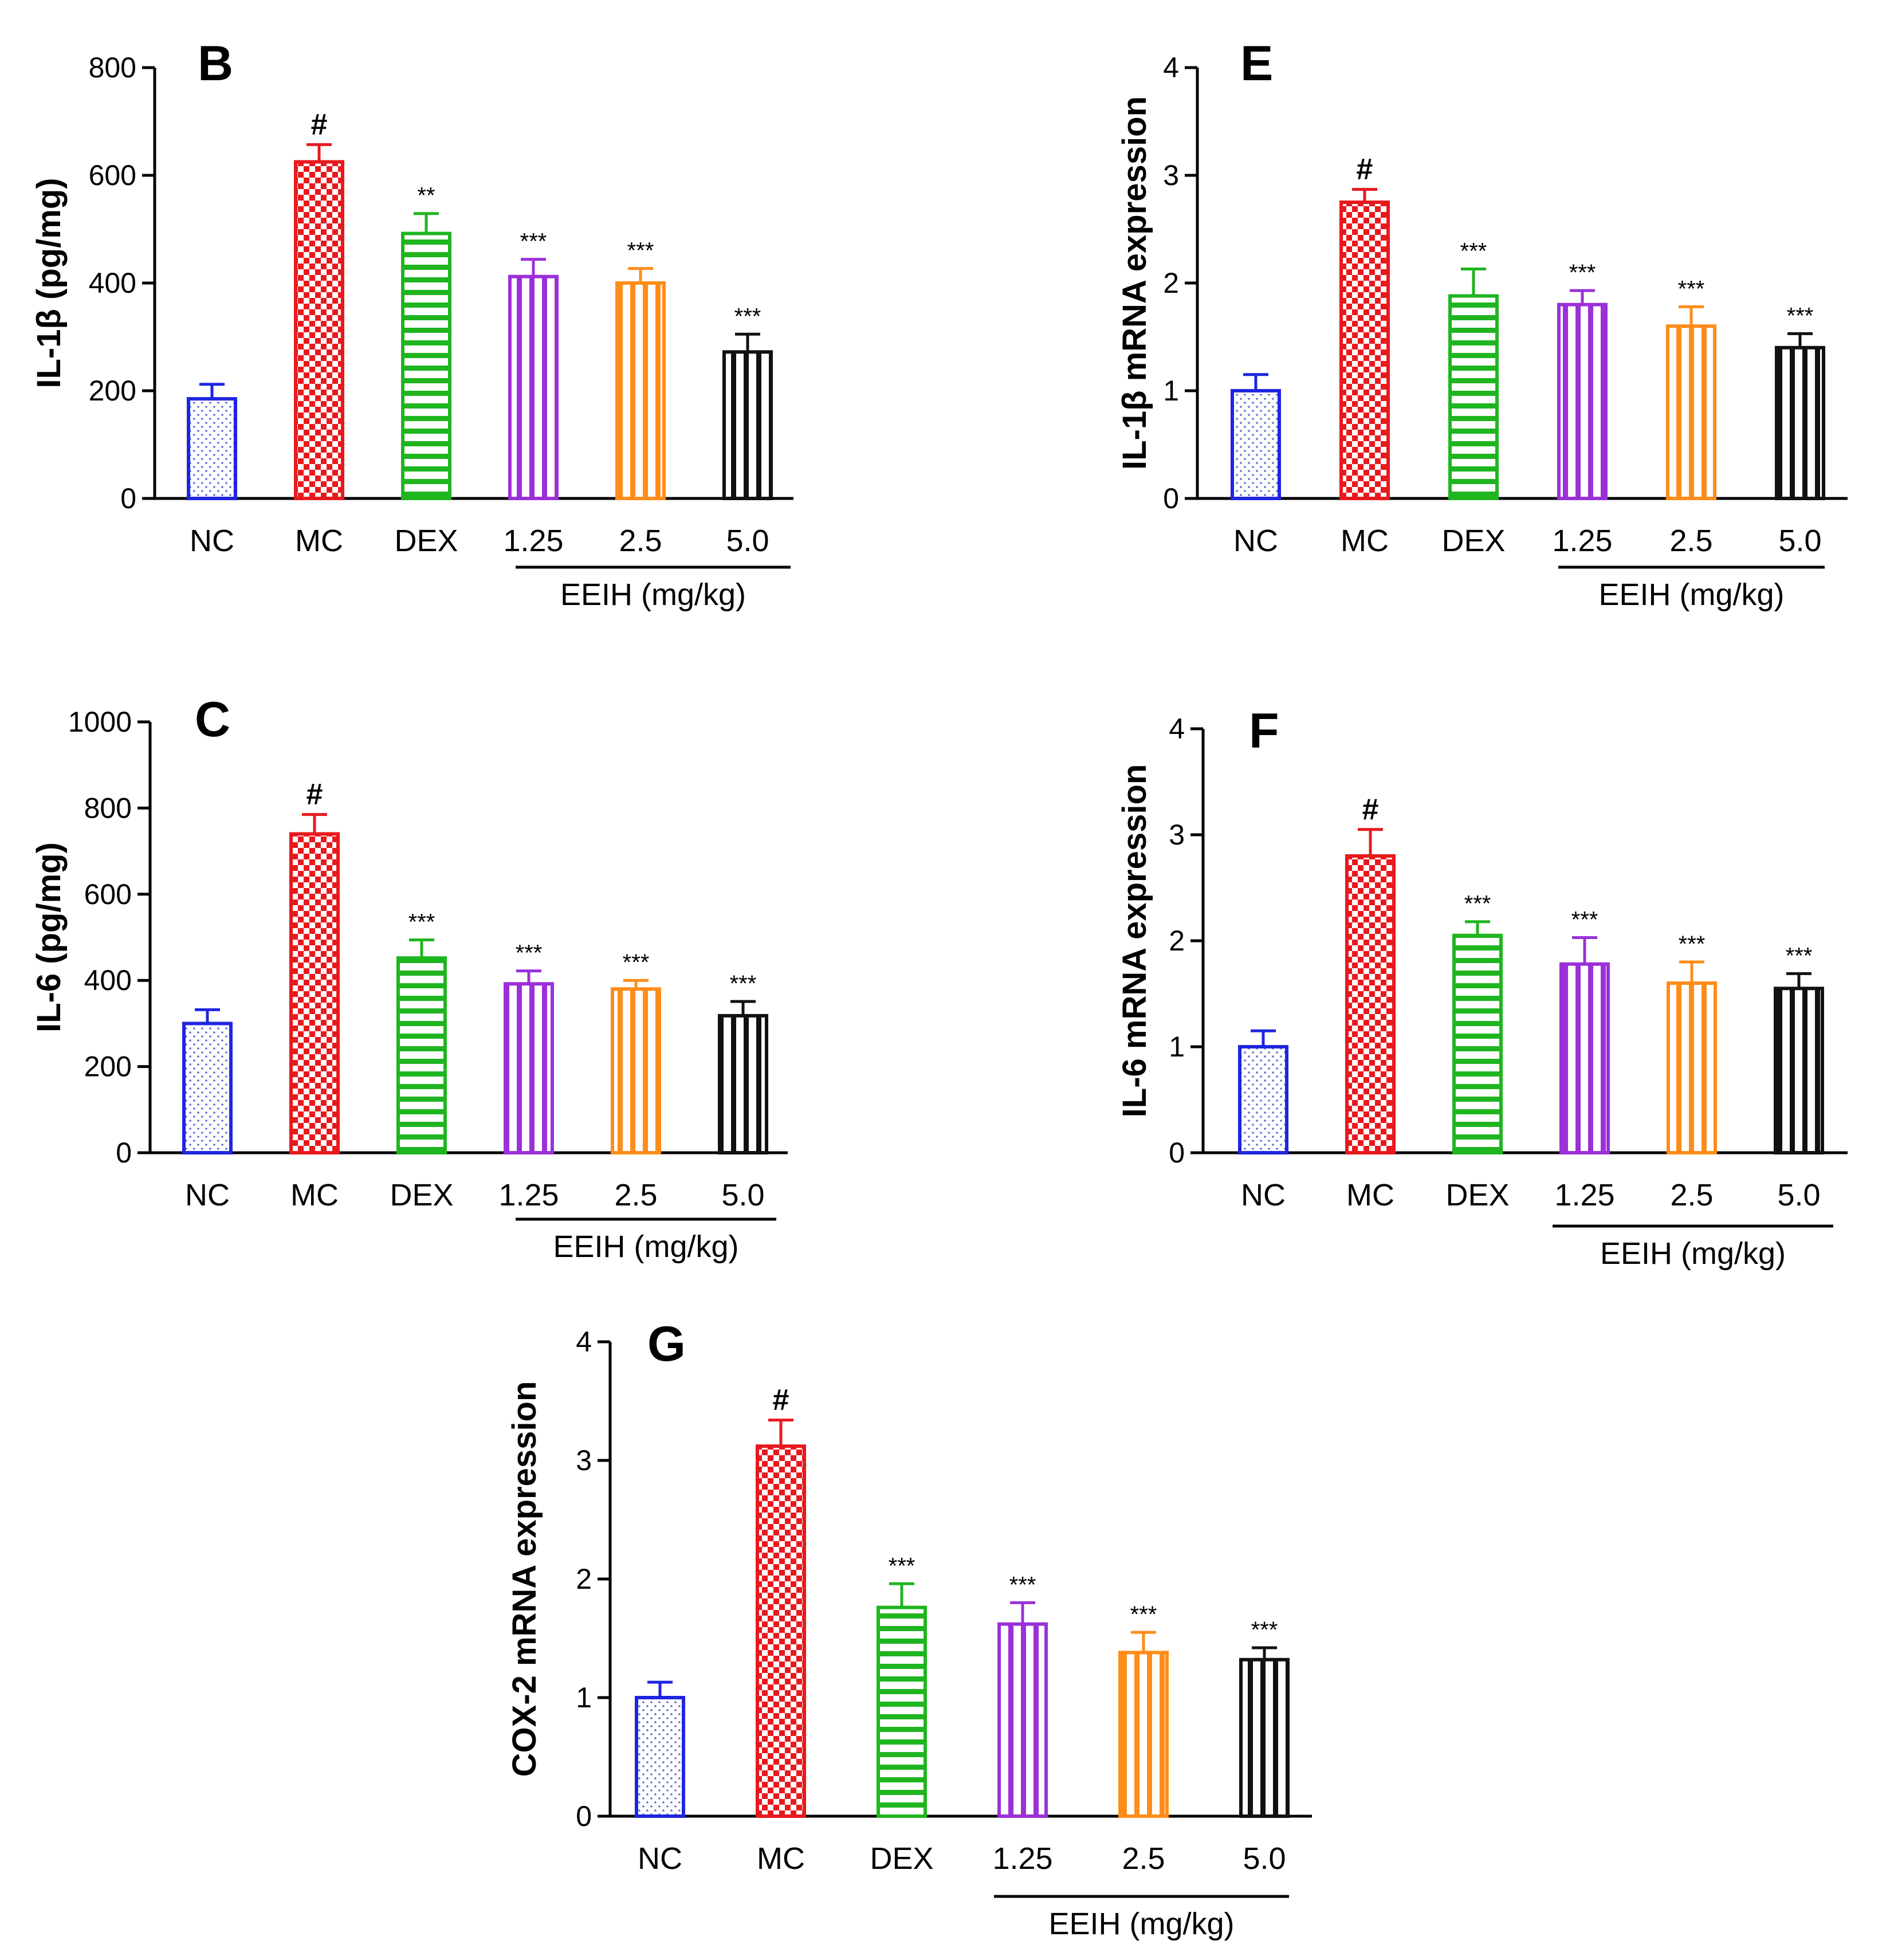  Describe the element at coordinates (212, 719) in the screenshot. I see `panel-letter: C` at that location.